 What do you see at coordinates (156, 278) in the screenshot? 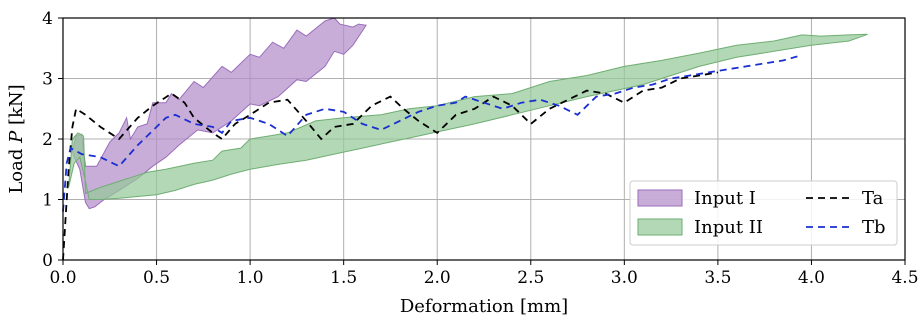
I see `x-tick-label: 0.5` at bounding box center [156, 278].